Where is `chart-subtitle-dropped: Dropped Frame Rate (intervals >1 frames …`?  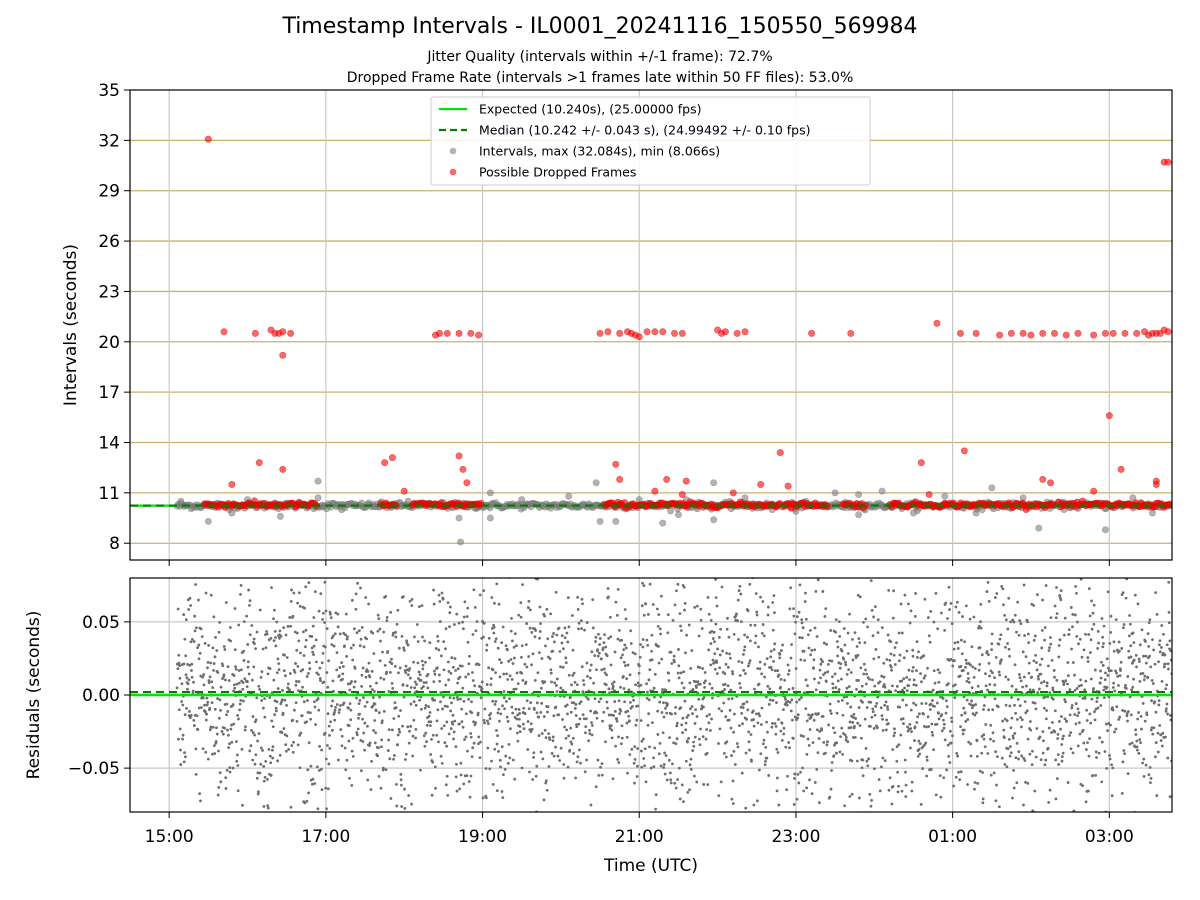 chart-subtitle-dropped: Dropped Frame Rate (intervals >1 frames … is located at coordinates (600, 78).